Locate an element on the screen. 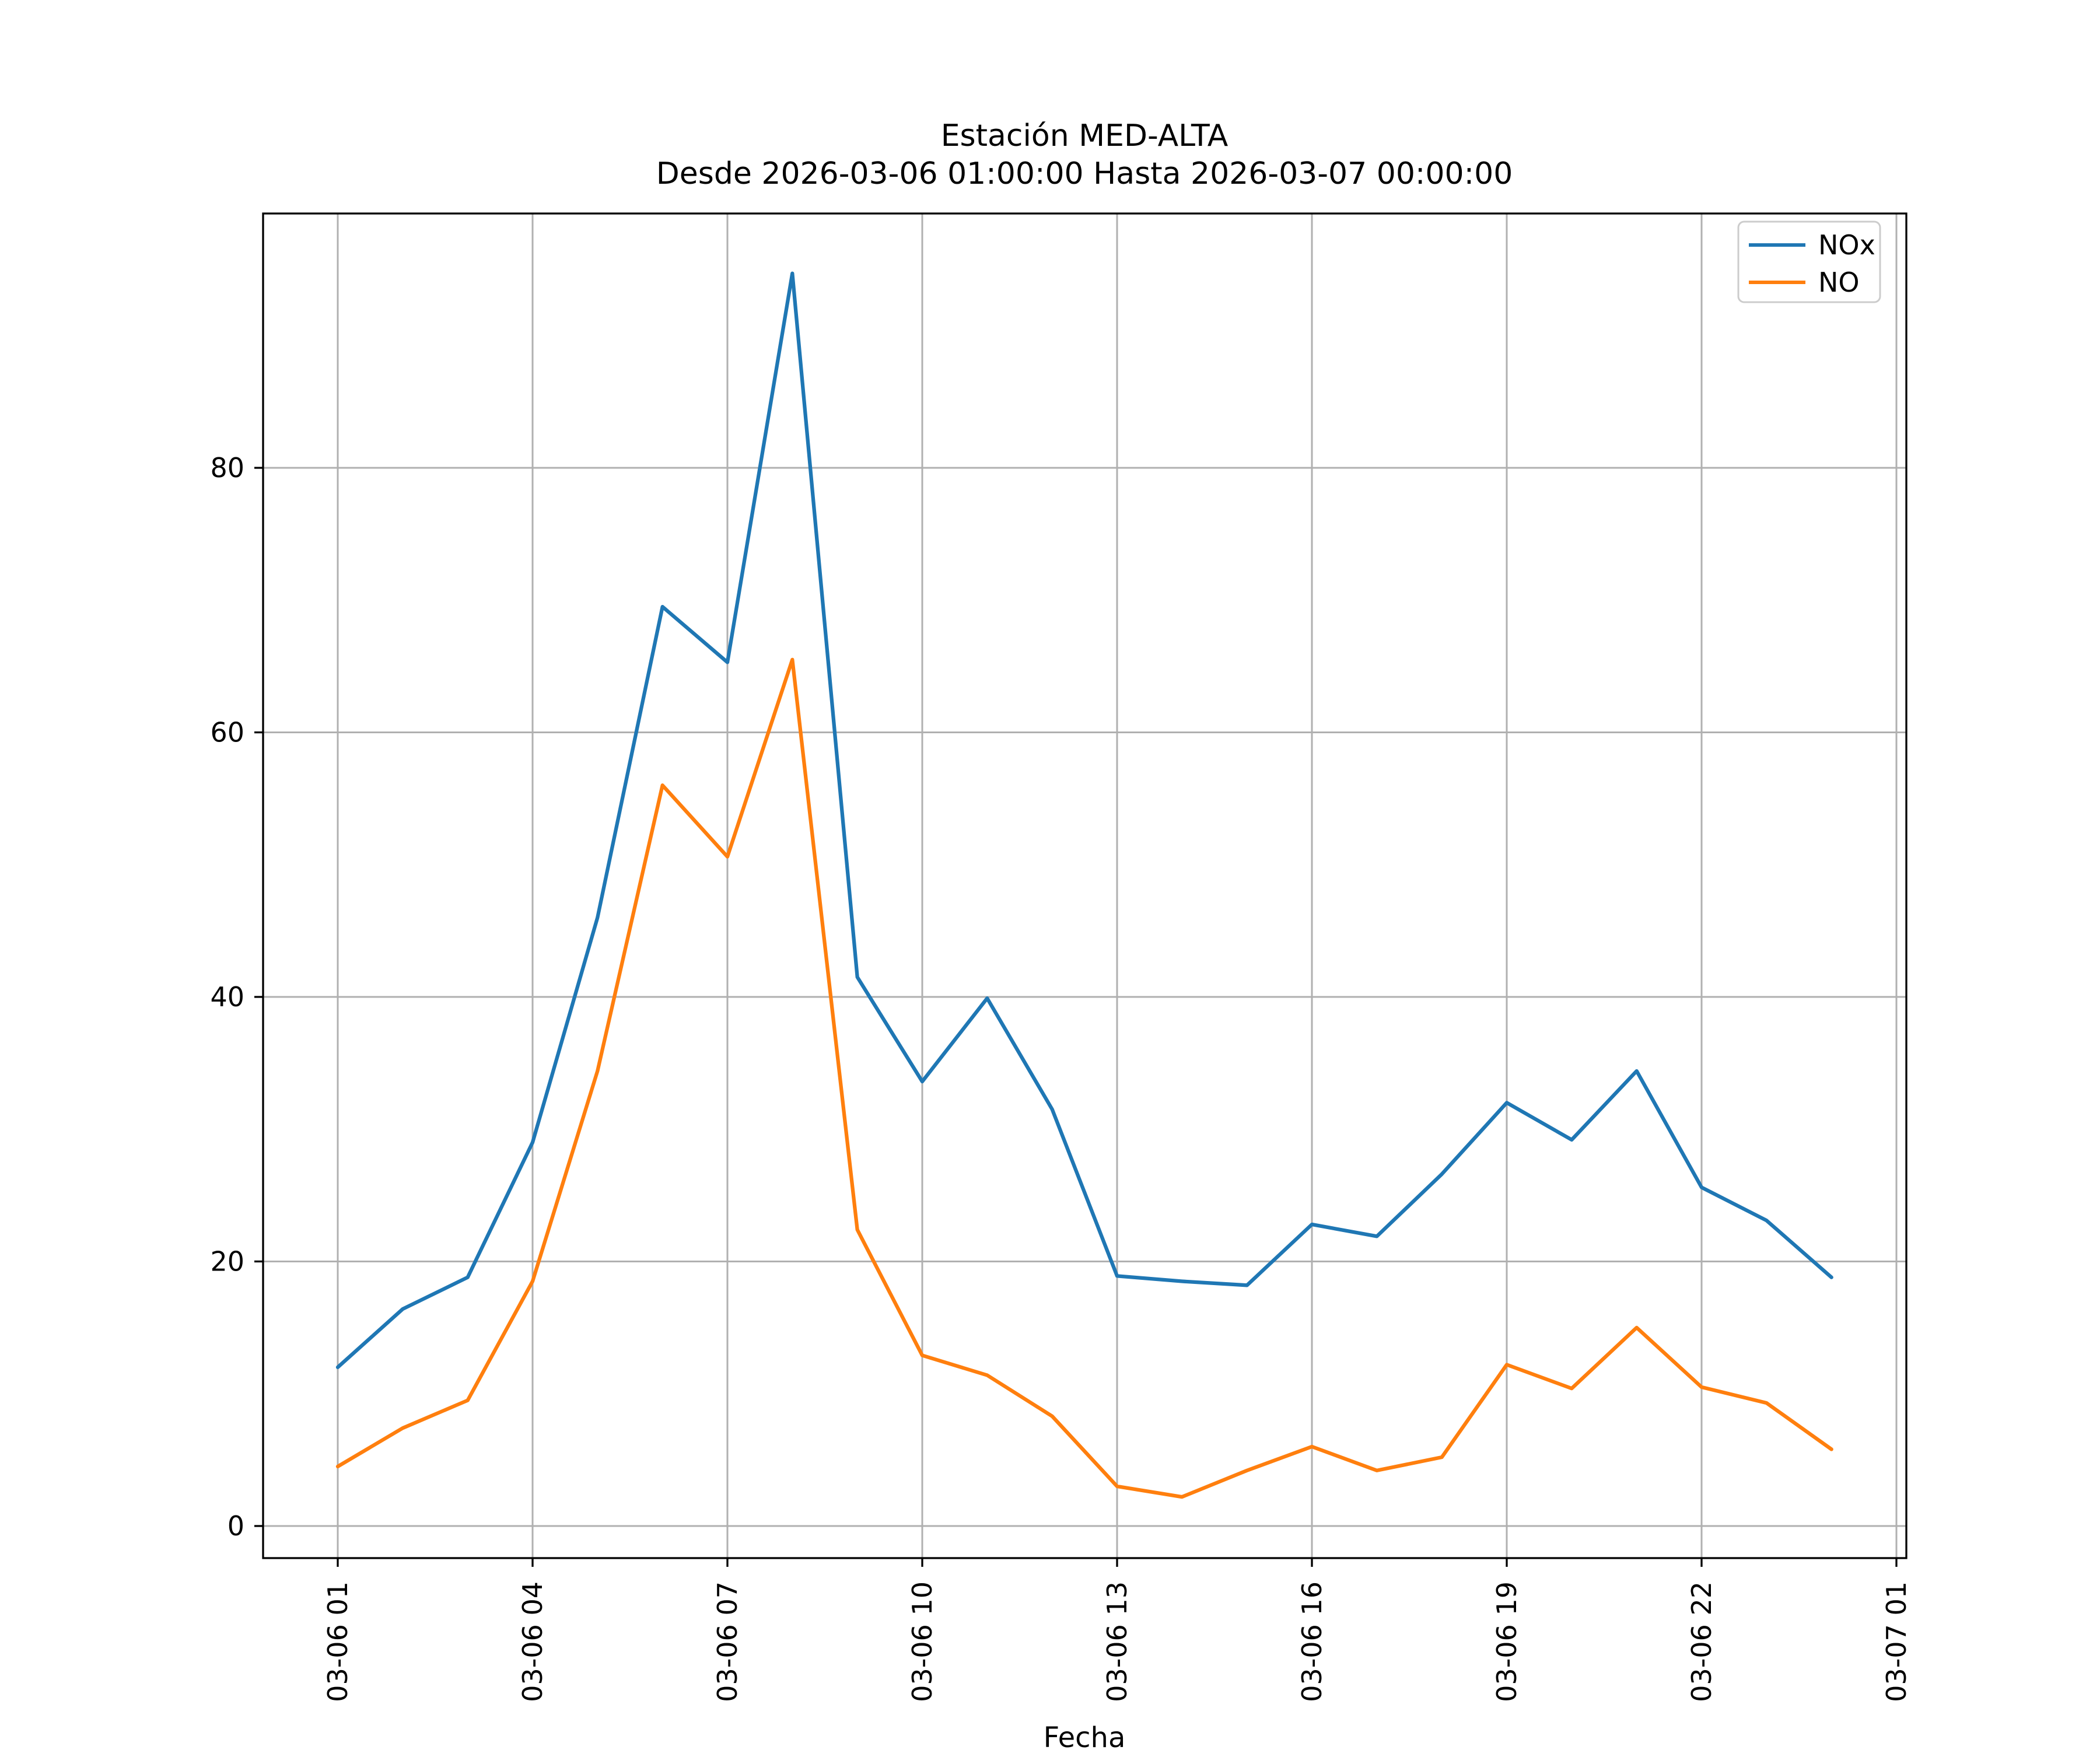 The height and width of the screenshot is (1750, 2100). x-axis-label: Fecha is located at coordinates (1085, 1735).